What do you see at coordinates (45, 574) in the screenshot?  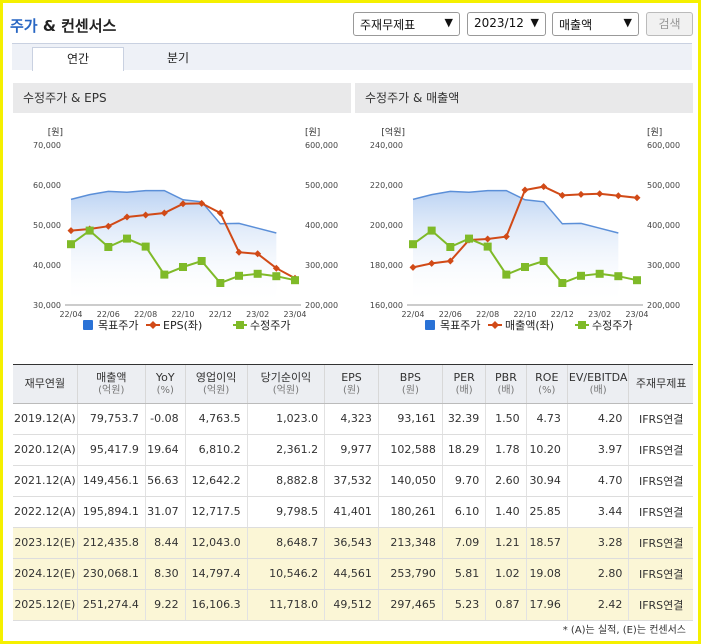 I see `row-label: 2024.12(E)` at bounding box center [45, 574].